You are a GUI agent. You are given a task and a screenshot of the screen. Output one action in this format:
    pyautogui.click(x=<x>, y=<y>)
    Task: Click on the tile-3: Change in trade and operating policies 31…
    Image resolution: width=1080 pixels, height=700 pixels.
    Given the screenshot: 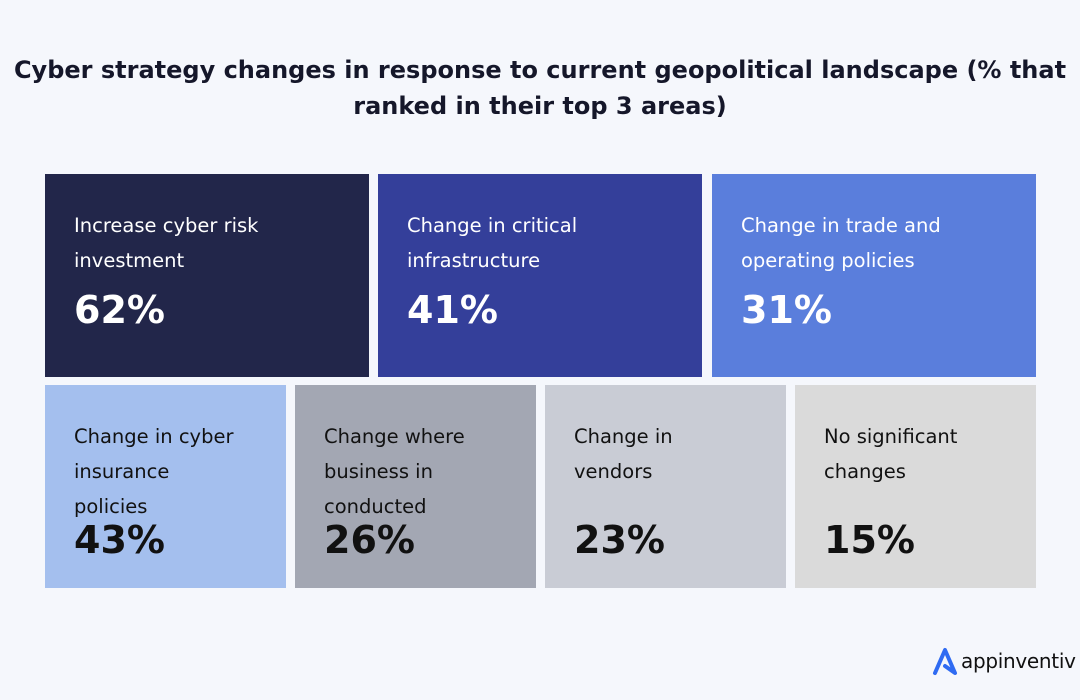 What is the action you would take?
    pyautogui.click(x=874, y=275)
    